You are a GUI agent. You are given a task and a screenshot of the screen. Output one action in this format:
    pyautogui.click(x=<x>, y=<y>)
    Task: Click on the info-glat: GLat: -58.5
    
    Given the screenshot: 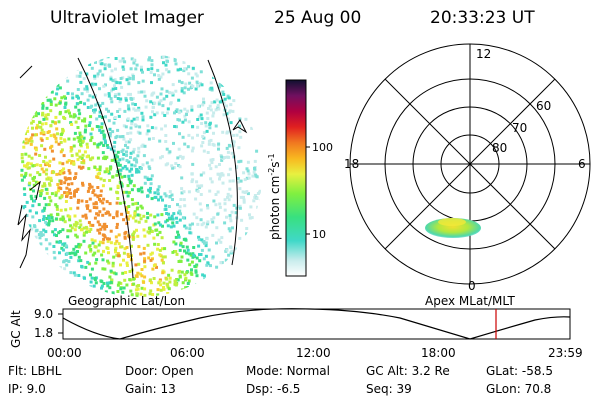 What is the action you would take?
    pyautogui.click(x=519, y=371)
    